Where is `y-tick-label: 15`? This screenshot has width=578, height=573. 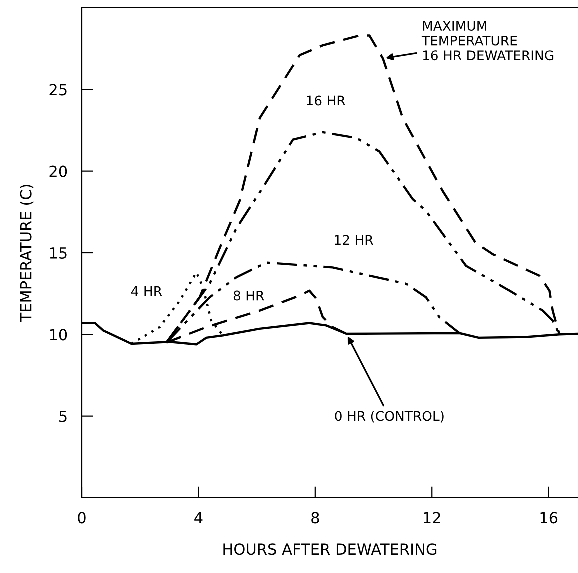 y-tick-label: 15 is located at coordinates (58, 254).